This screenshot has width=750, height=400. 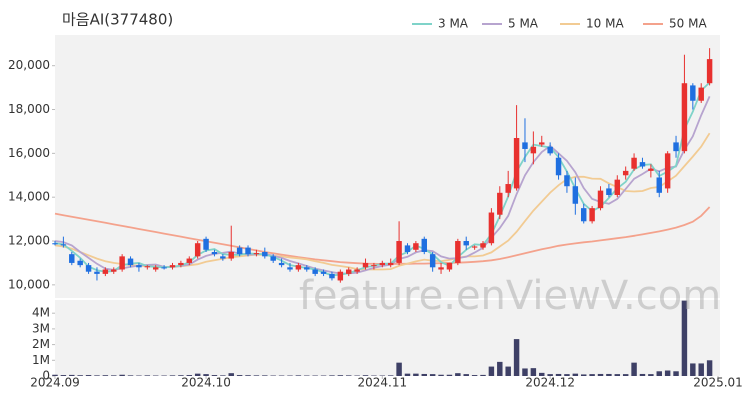 What do you see at coordinates (550, 383) in the screenshot?
I see `x-tick-label: 2024.12` at bounding box center [550, 383].